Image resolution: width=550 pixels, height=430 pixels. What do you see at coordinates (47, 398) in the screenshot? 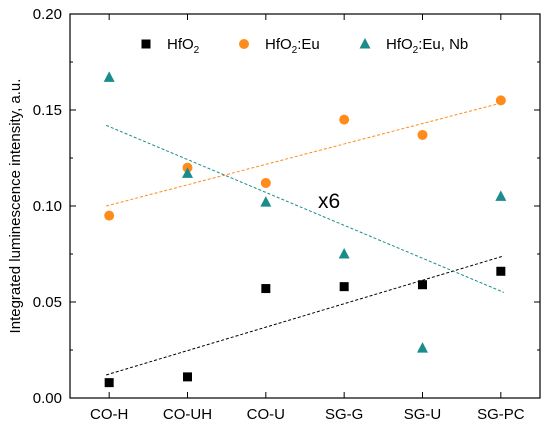
I see `y-tick-label: 0.00` at bounding box center [47, 398].